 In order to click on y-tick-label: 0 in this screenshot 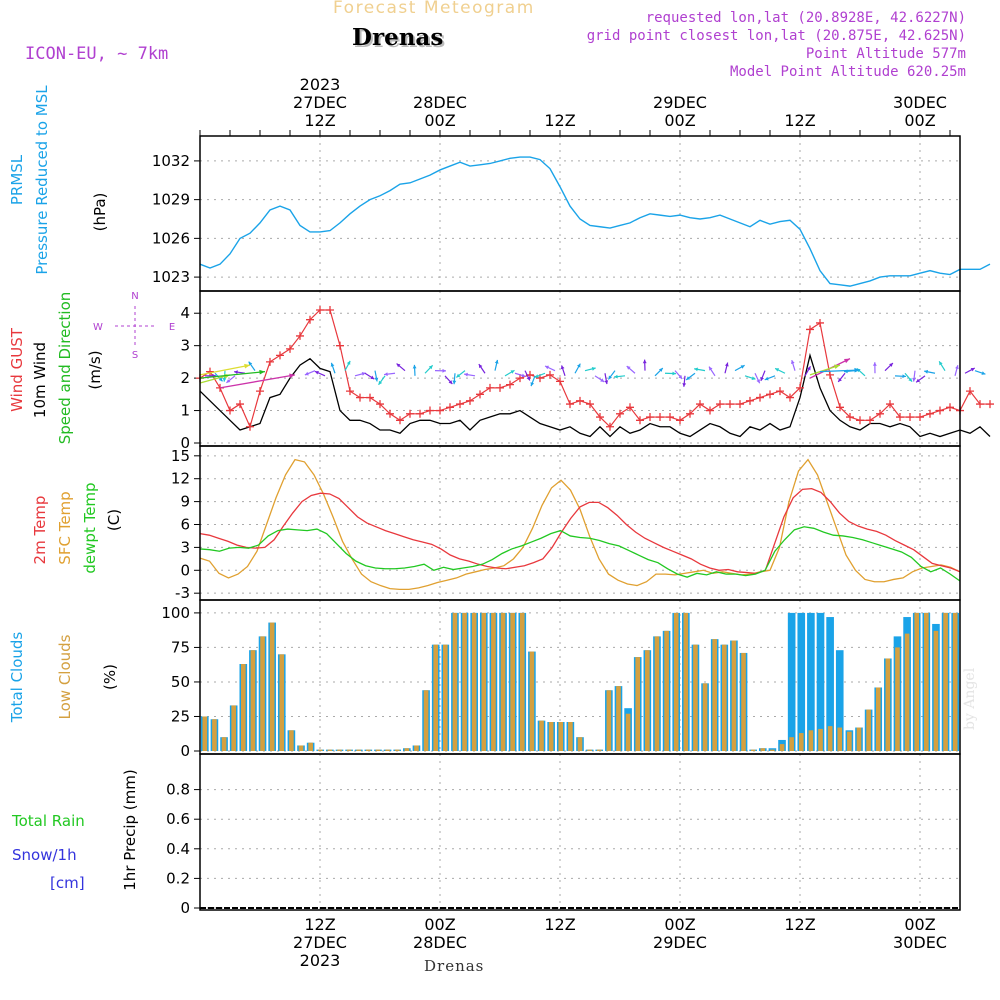, I will do `click(185, 908)`.